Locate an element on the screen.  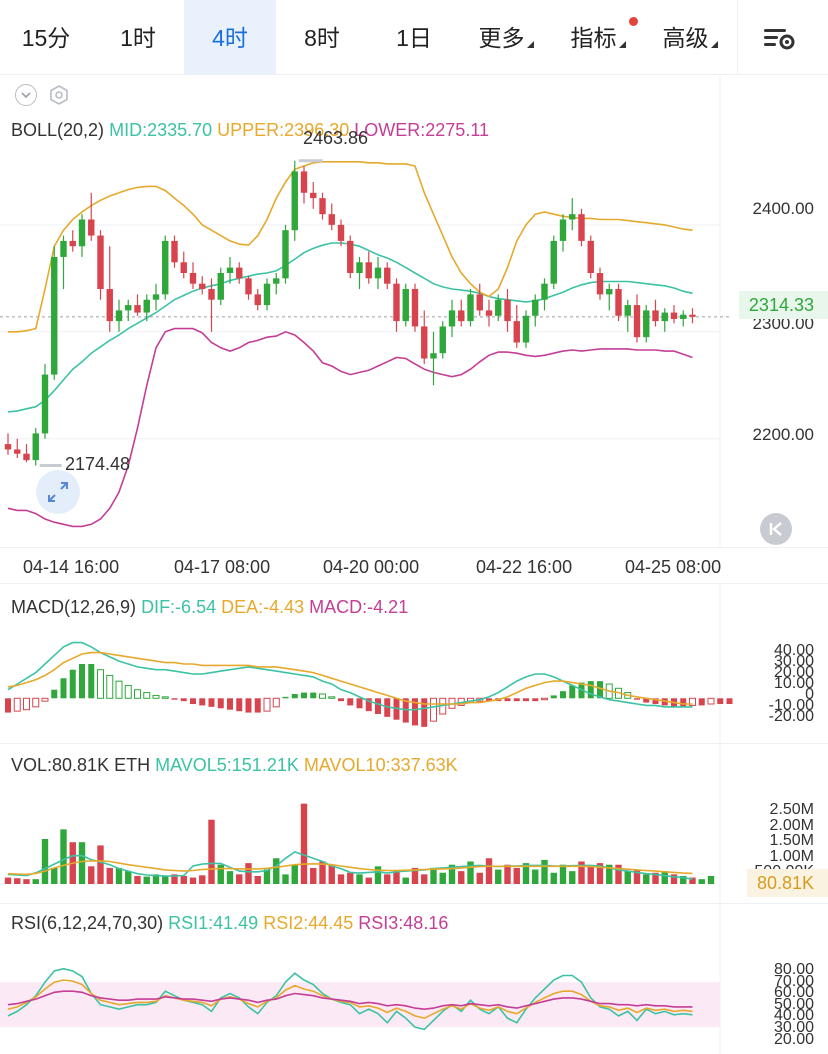
tab-label: 指标 is located at coordinates (593, 38).